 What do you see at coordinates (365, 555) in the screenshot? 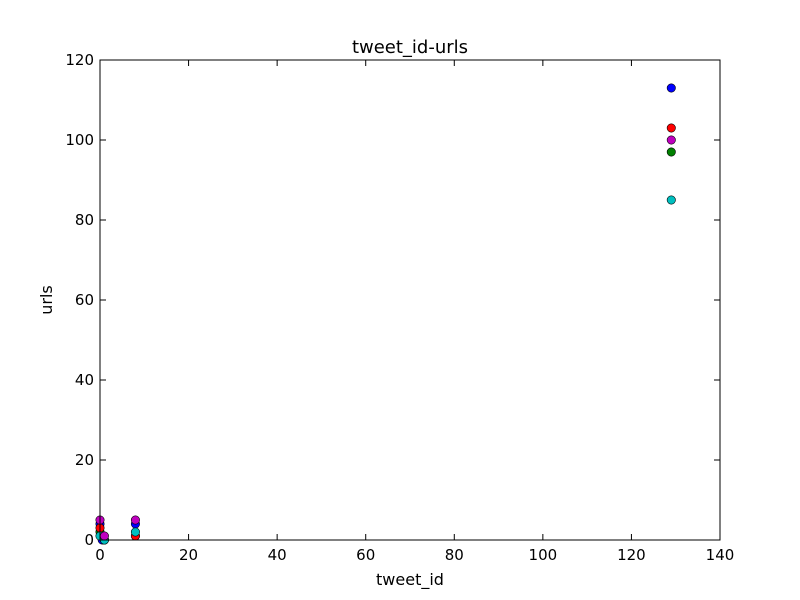
I see `x-tick-label: 60` at bounding box center [365, 555].